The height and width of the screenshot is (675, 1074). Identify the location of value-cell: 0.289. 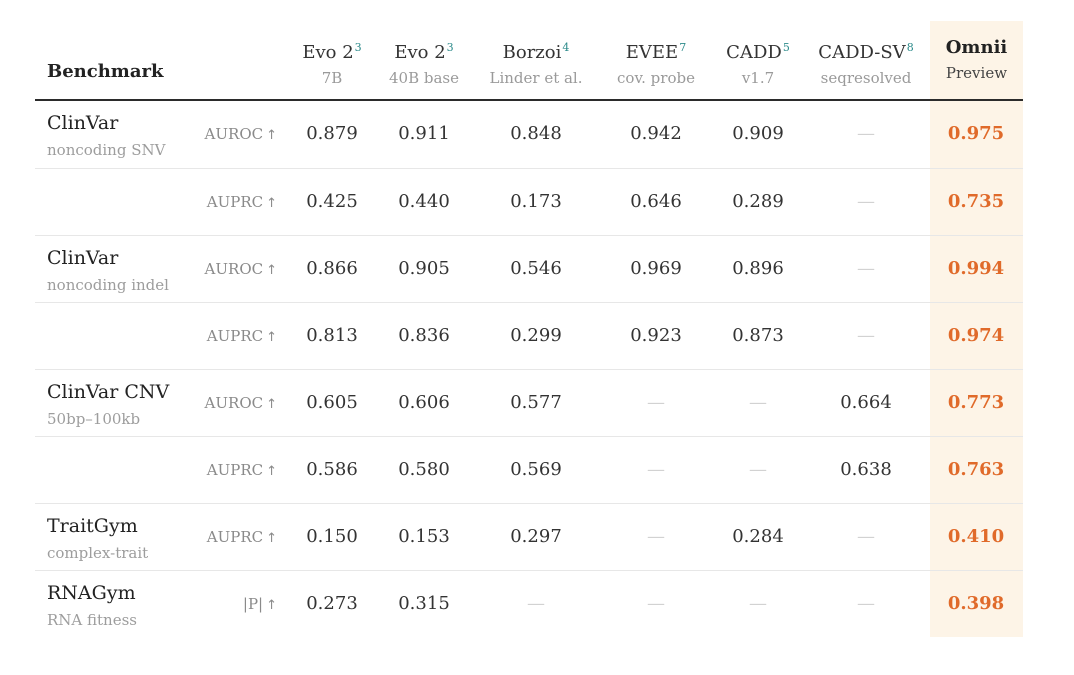
(758, 201).